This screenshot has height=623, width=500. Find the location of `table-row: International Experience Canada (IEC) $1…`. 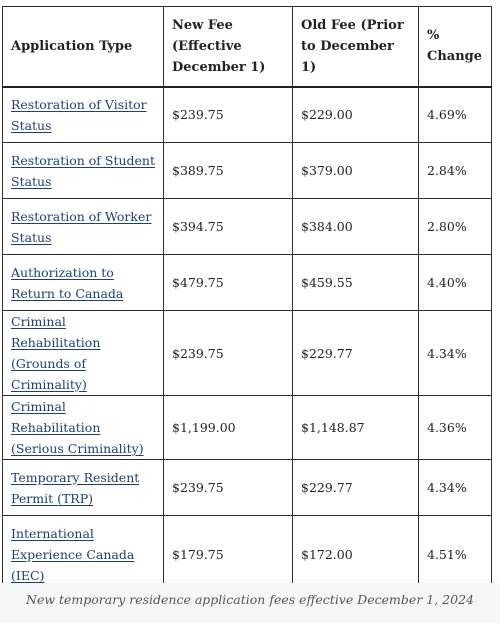

table-row: International Experience Canada (IEC) $1… is located at coordinates (247, 554).